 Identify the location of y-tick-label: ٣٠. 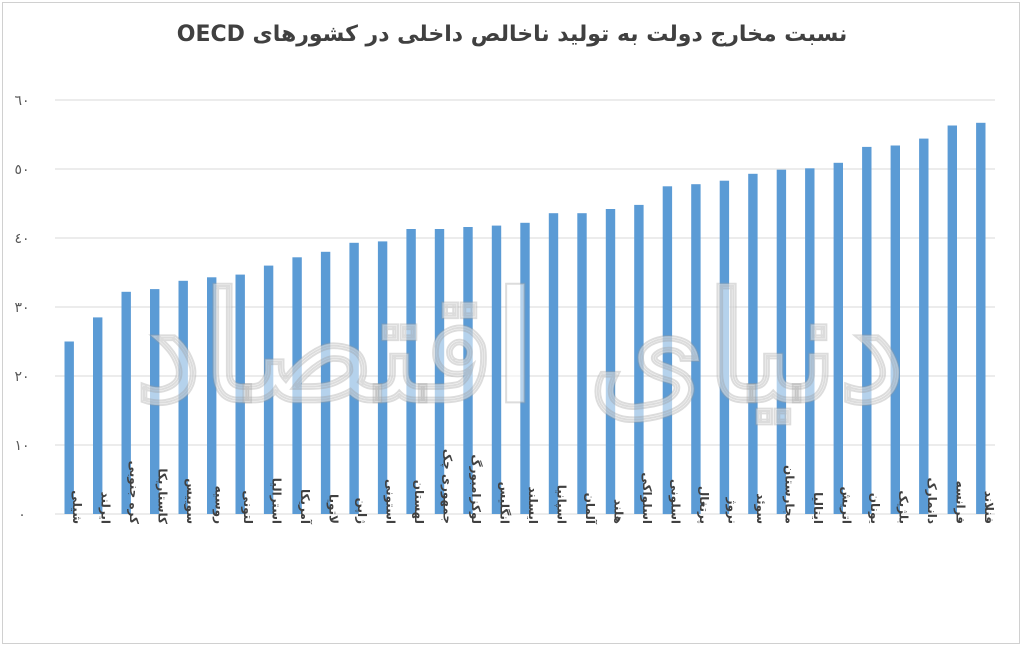
(21, 308).